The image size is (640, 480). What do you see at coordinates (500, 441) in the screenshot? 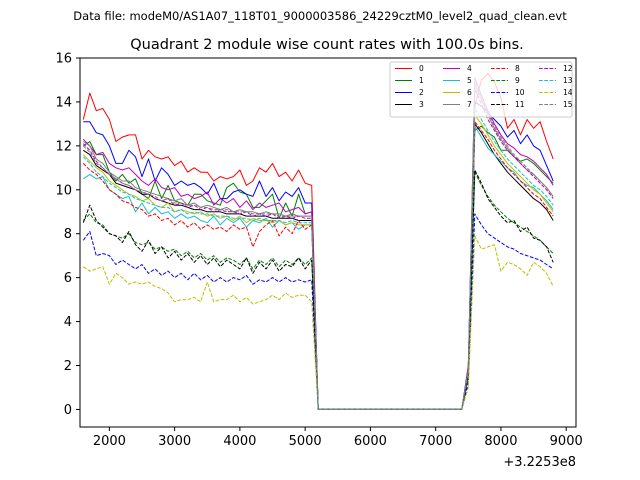
I see `x-tick-label: 8000` at bounding box center [500, 441].